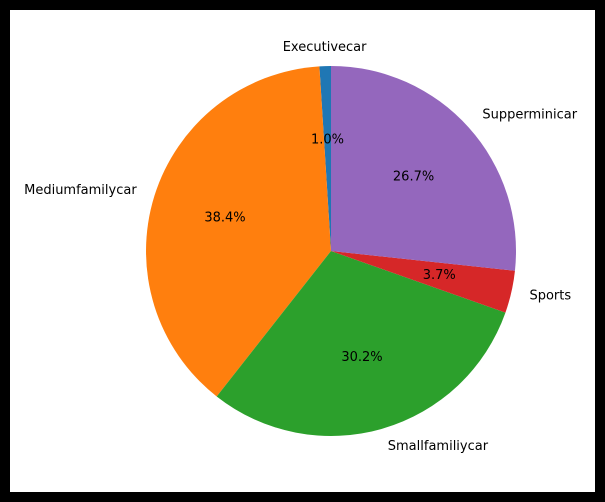  What do you see at coordinates (361, 357) in the screenshot?
I see `pct-label-smallfamiliycar: 30.2%` at bounding box center [361, 357].